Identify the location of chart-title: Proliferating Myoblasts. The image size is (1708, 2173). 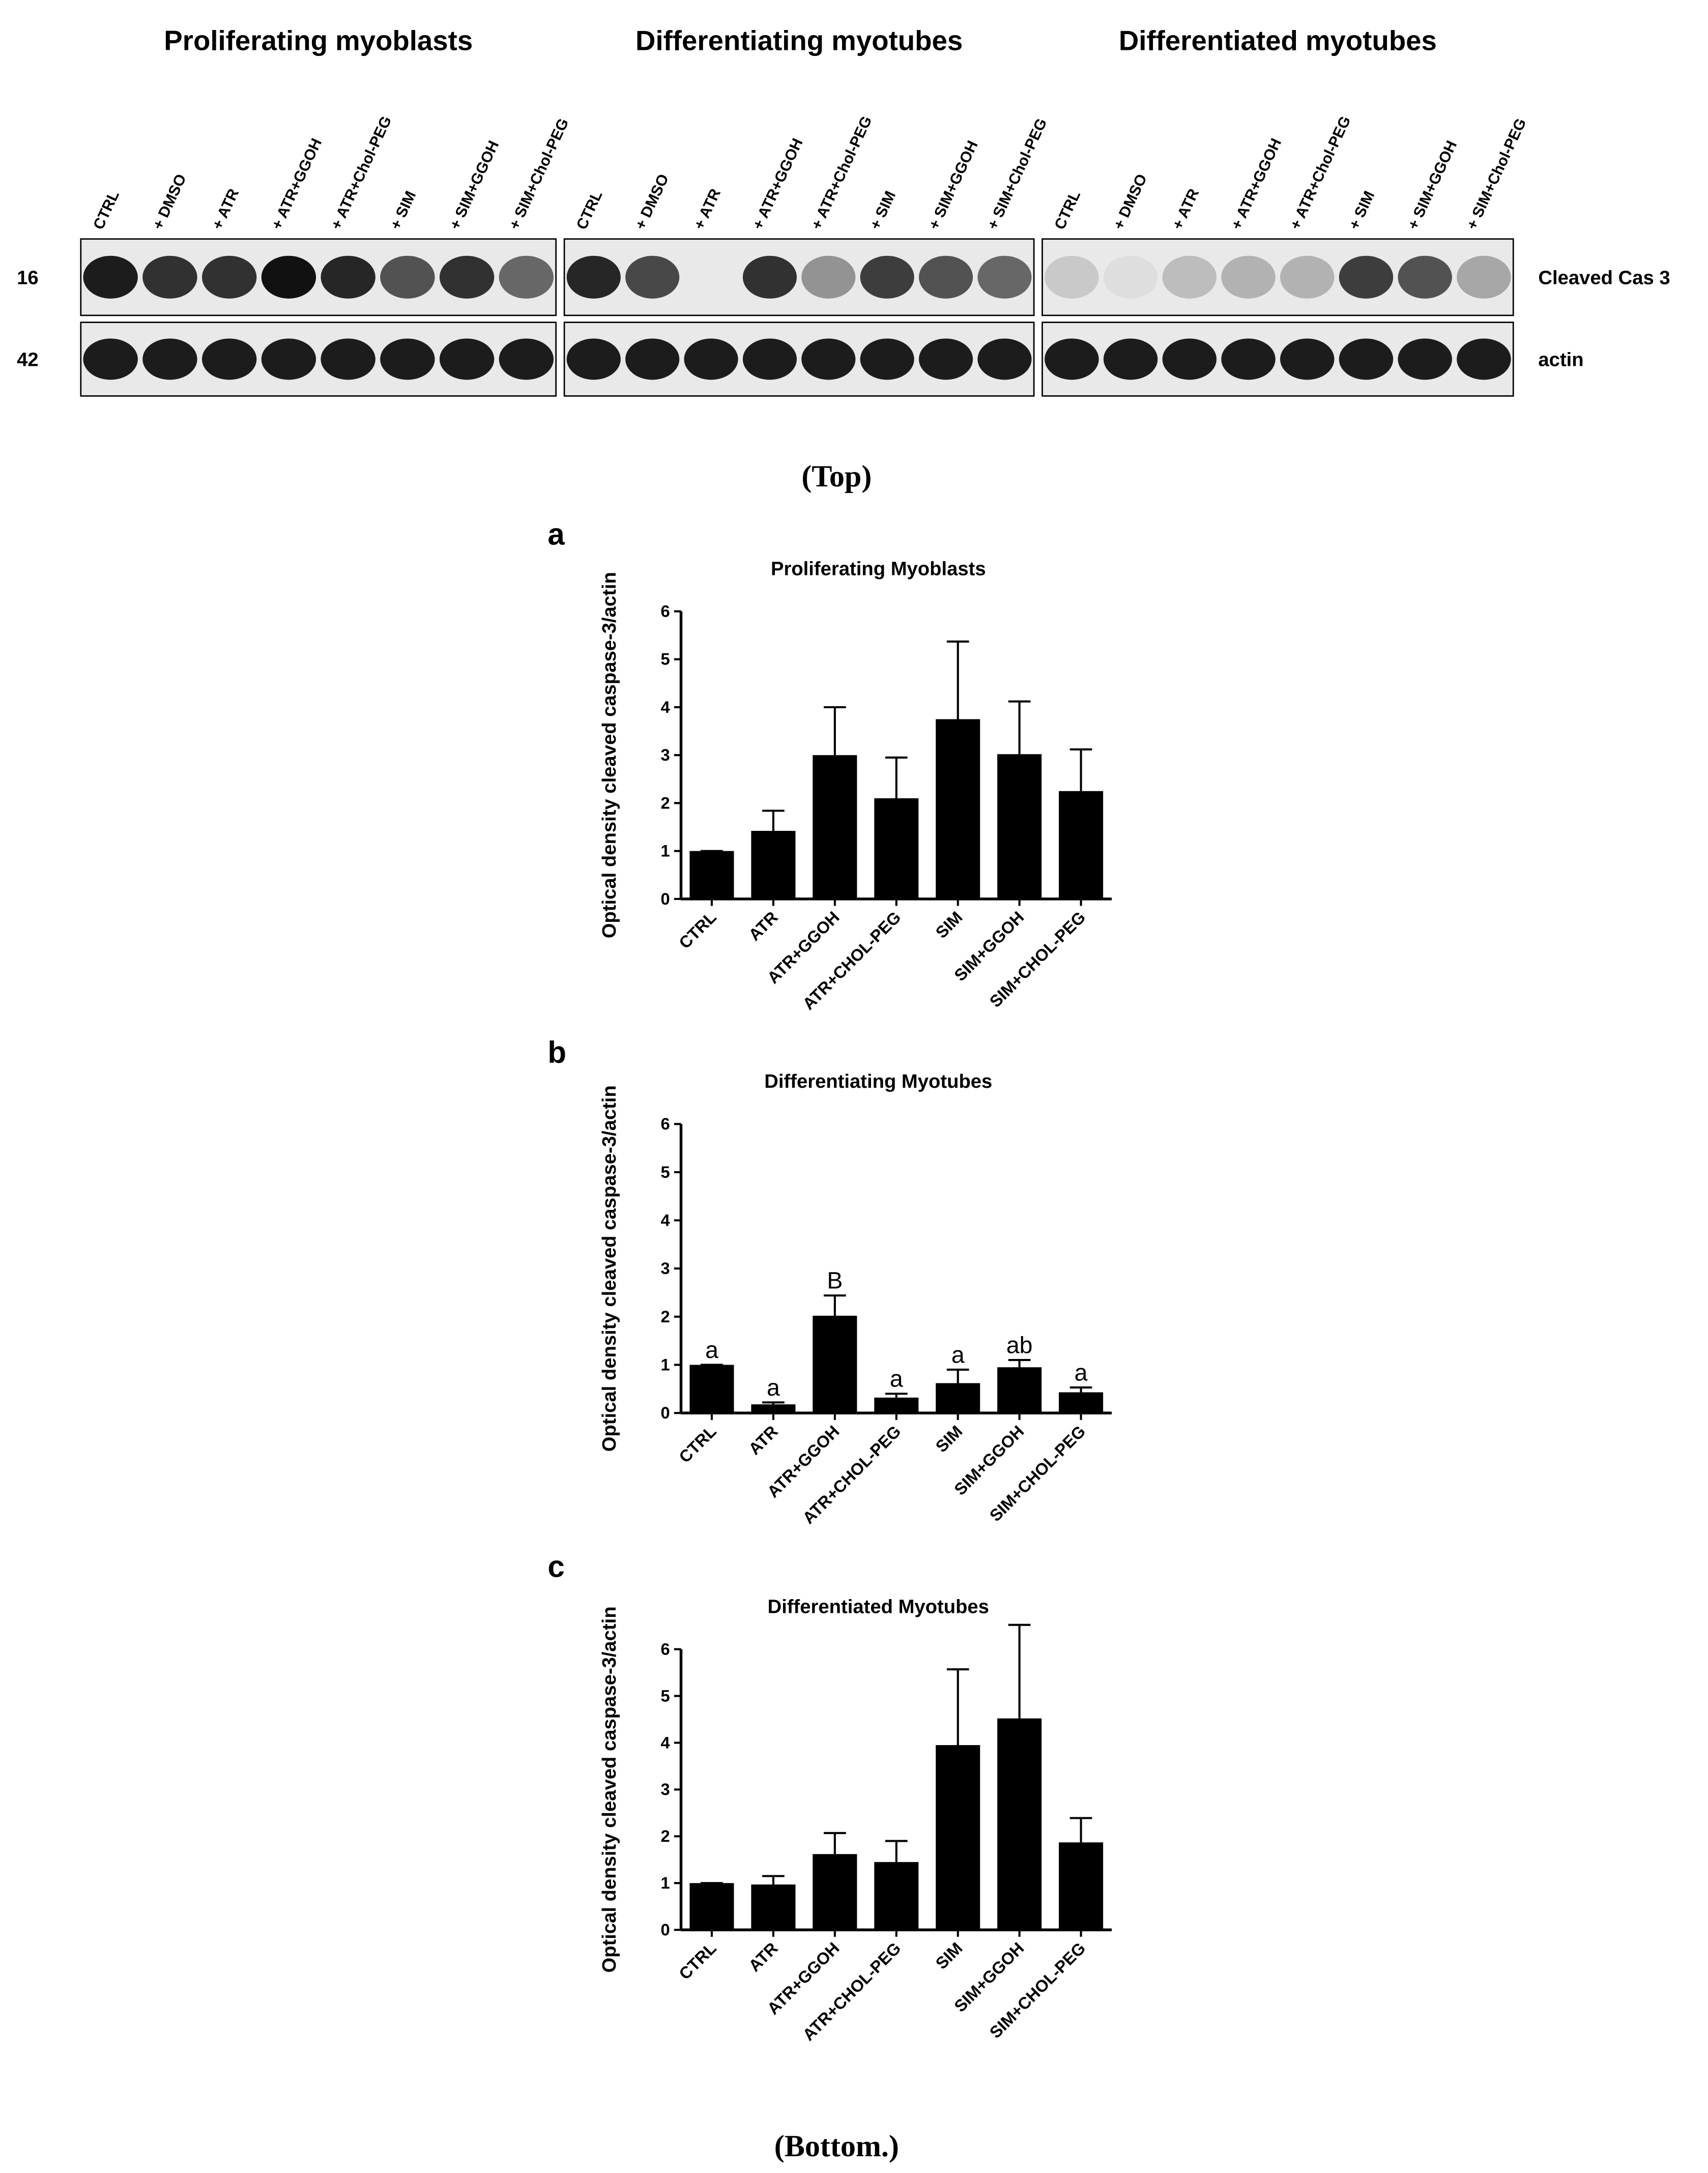
(879, 569).